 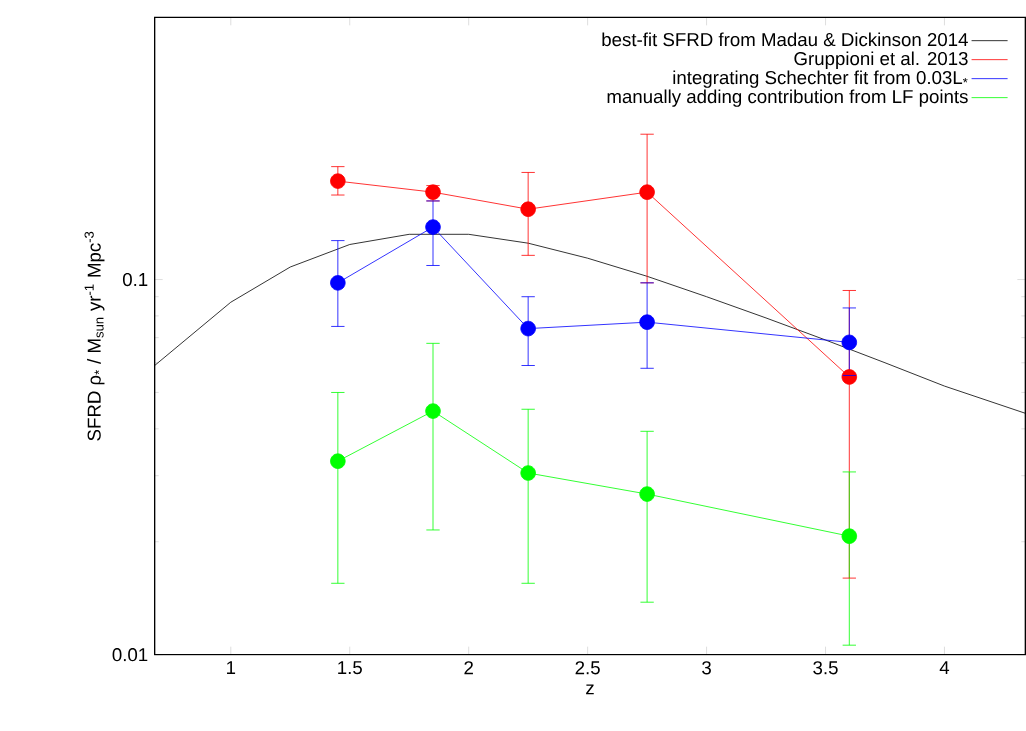 I want to click on y-tick-label: 0.1, so click(x=135, y=280).